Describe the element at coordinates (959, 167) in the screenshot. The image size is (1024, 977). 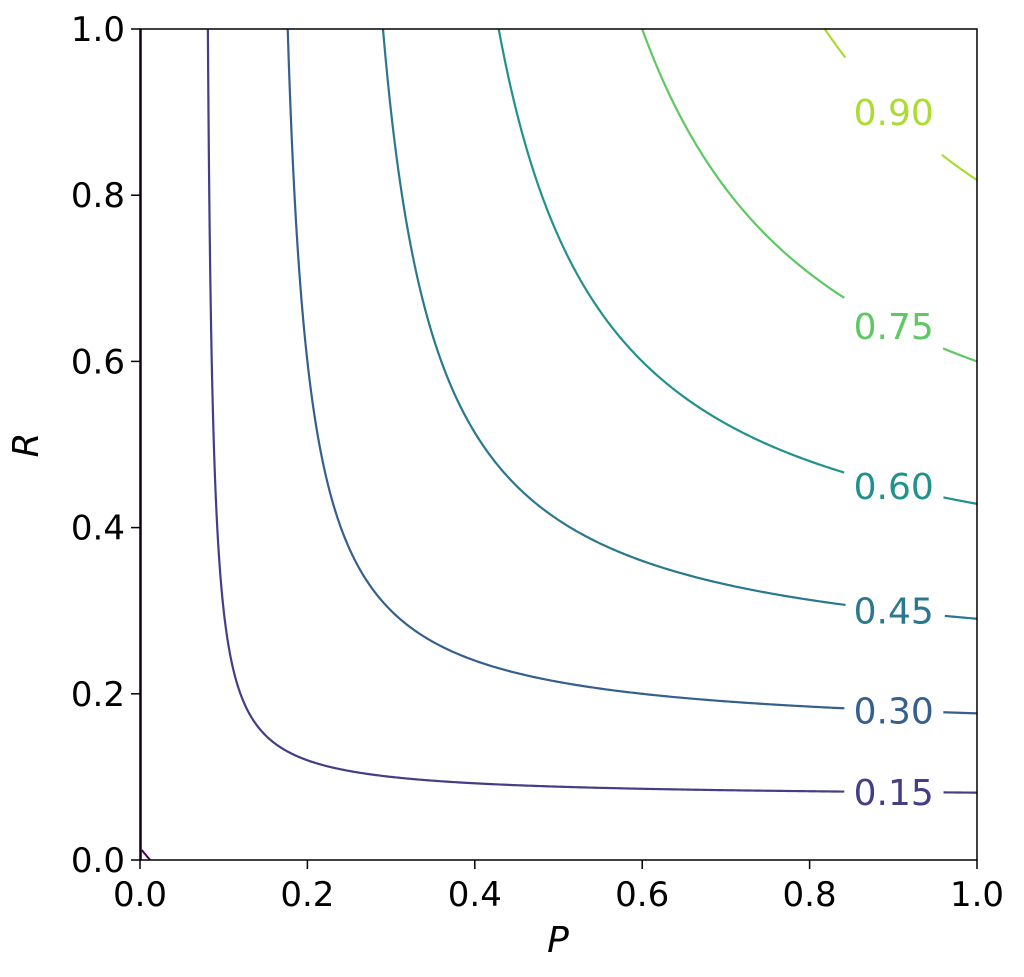
I see `contour-line-0.90-tail` at that location.